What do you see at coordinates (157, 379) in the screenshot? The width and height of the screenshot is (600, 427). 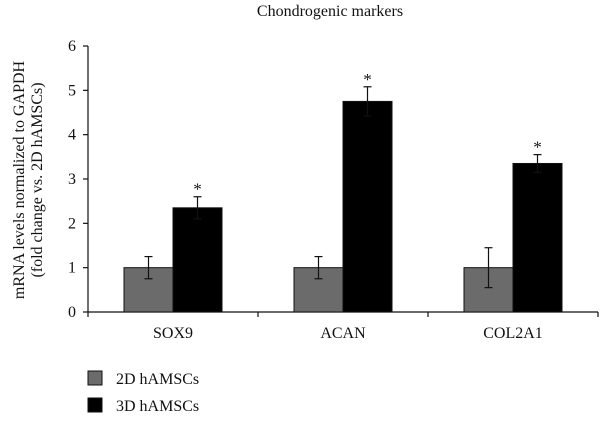 I see `legend-label: 2D hAMSCs` at bounding box center [157, 379].